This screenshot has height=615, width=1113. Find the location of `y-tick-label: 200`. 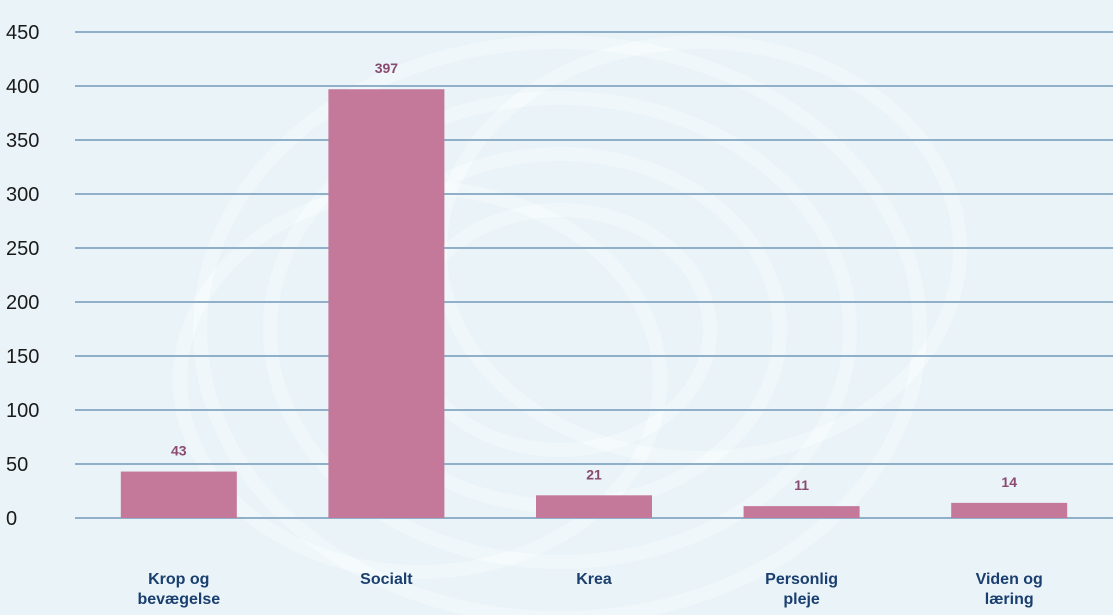

y-tick-label: 200 is located at coordinates (22, 303).